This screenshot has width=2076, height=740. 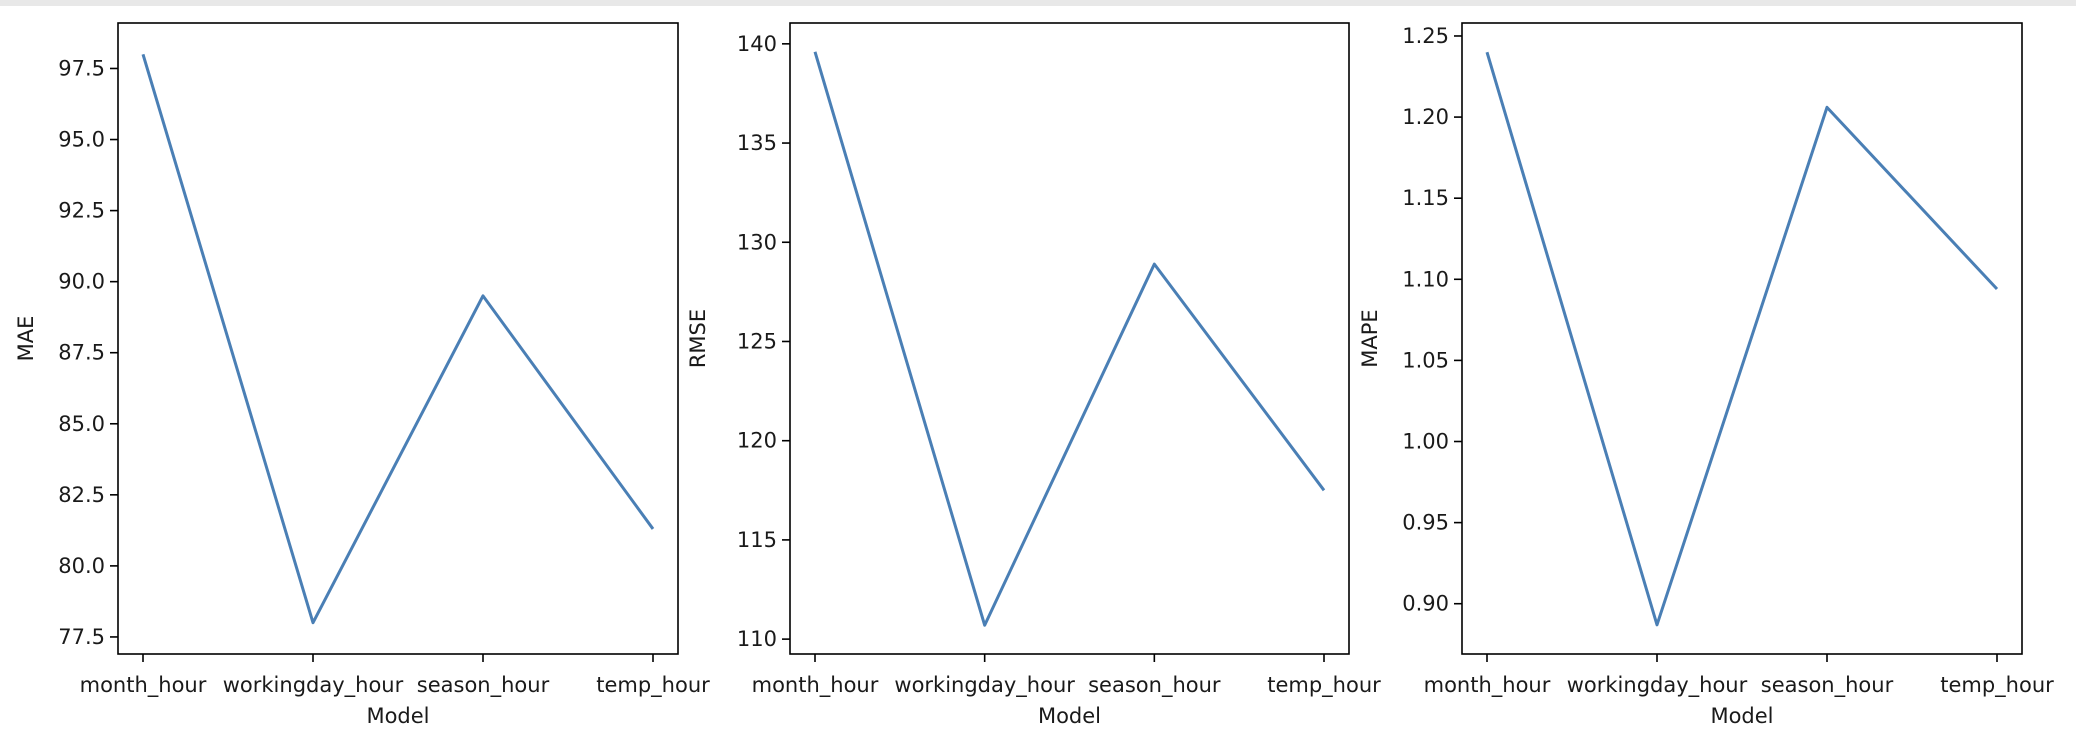 What do you see at coordinates (757, 44) in the screenshot?
I see `y-tick-label: 140` at bounding box center [757, 44].